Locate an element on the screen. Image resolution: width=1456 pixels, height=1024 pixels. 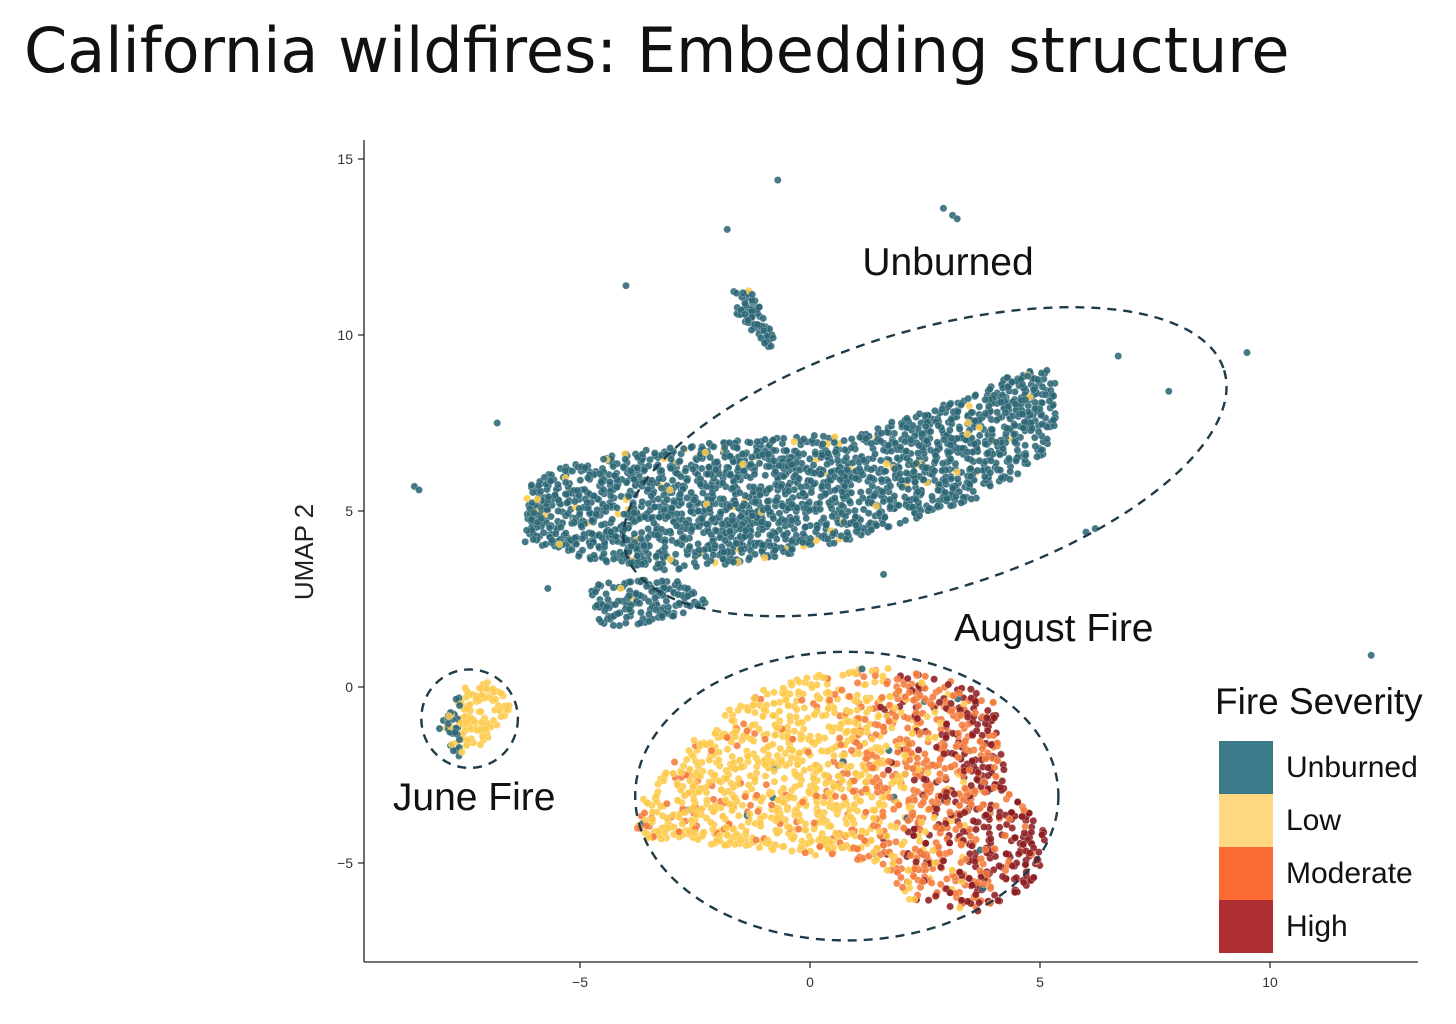
legend-label: Low is located at coordinates (1313, 820).